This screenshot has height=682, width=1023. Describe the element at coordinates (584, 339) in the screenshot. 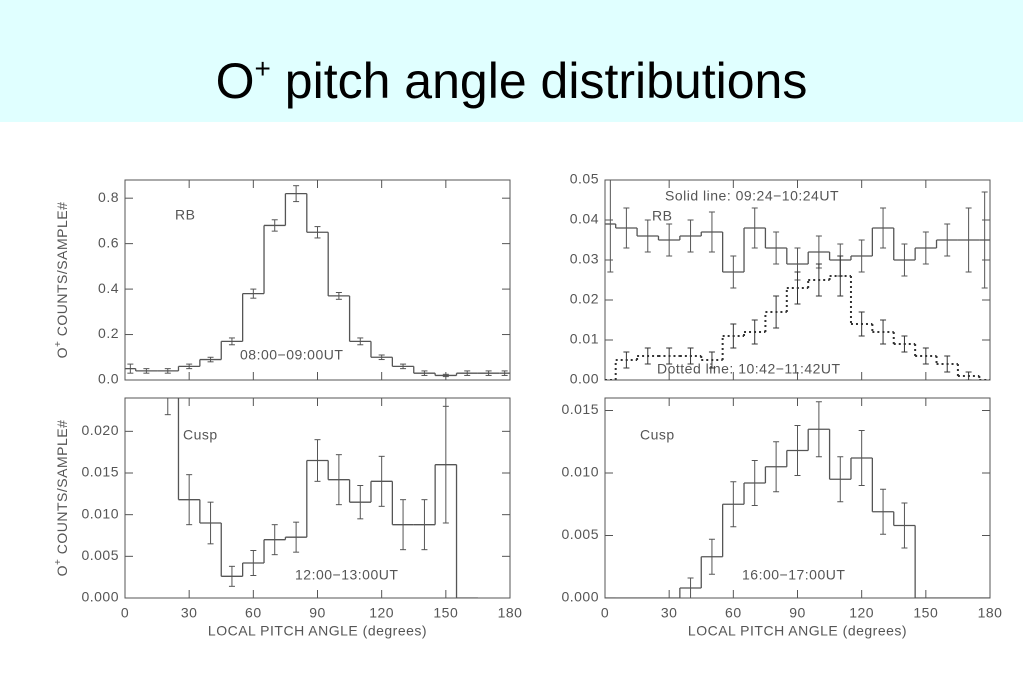

I see `y-tick-label: 0.01` at that location.